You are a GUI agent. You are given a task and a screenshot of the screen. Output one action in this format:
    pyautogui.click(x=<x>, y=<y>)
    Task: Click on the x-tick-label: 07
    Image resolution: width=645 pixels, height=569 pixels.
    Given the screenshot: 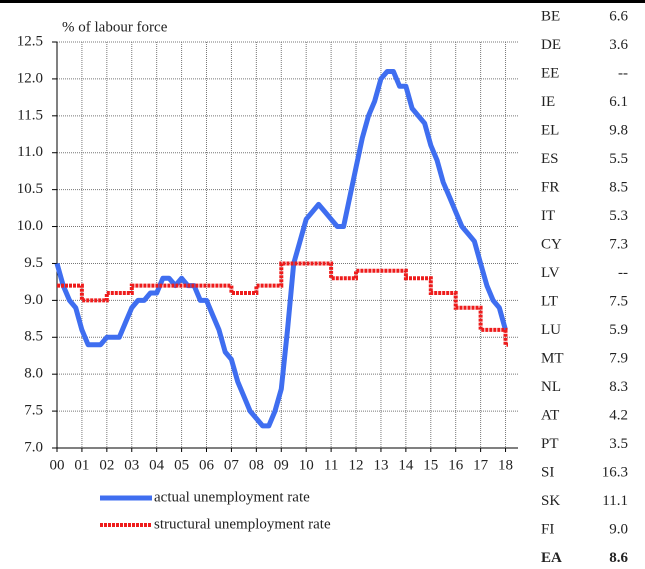 What is the action you would take?
    pyautogui.click(x=232, y=465)
    